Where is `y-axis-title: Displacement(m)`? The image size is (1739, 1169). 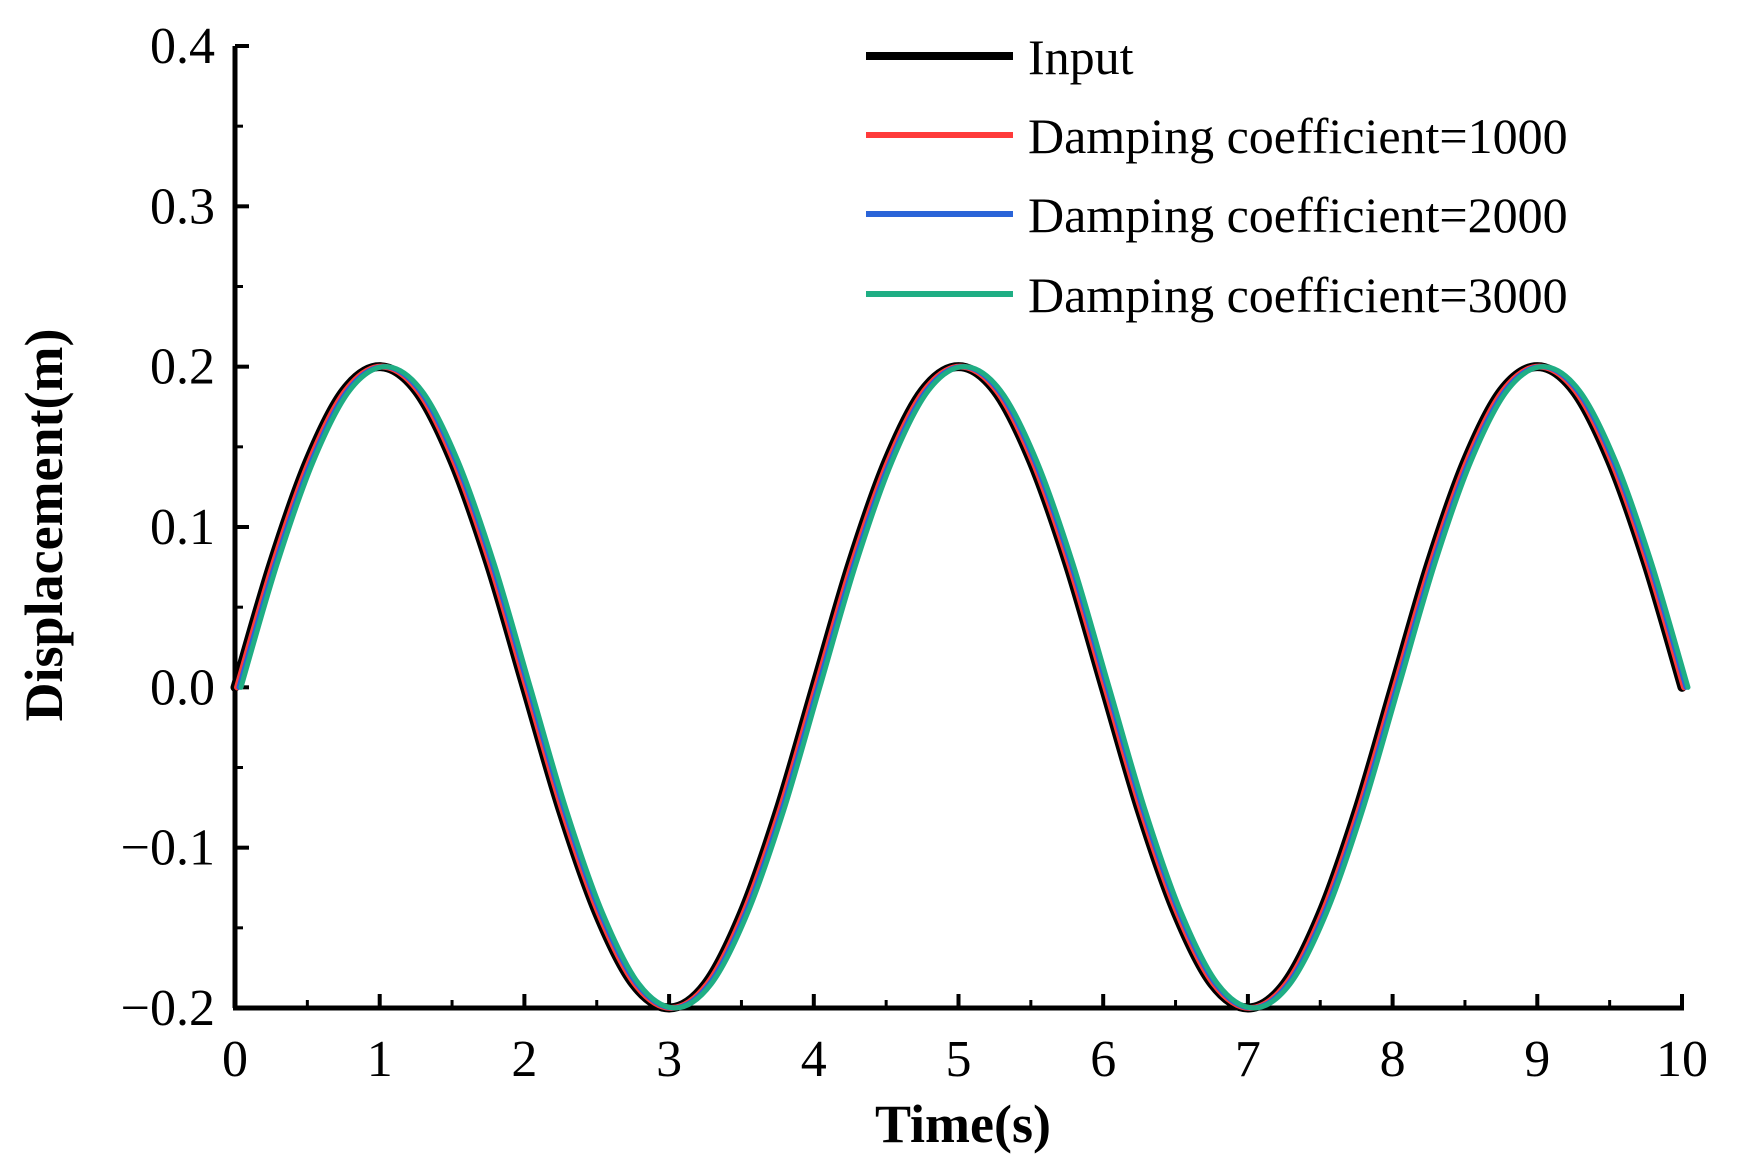
y-axis-title: Displacement(m) is located at coordinates (44, 525).